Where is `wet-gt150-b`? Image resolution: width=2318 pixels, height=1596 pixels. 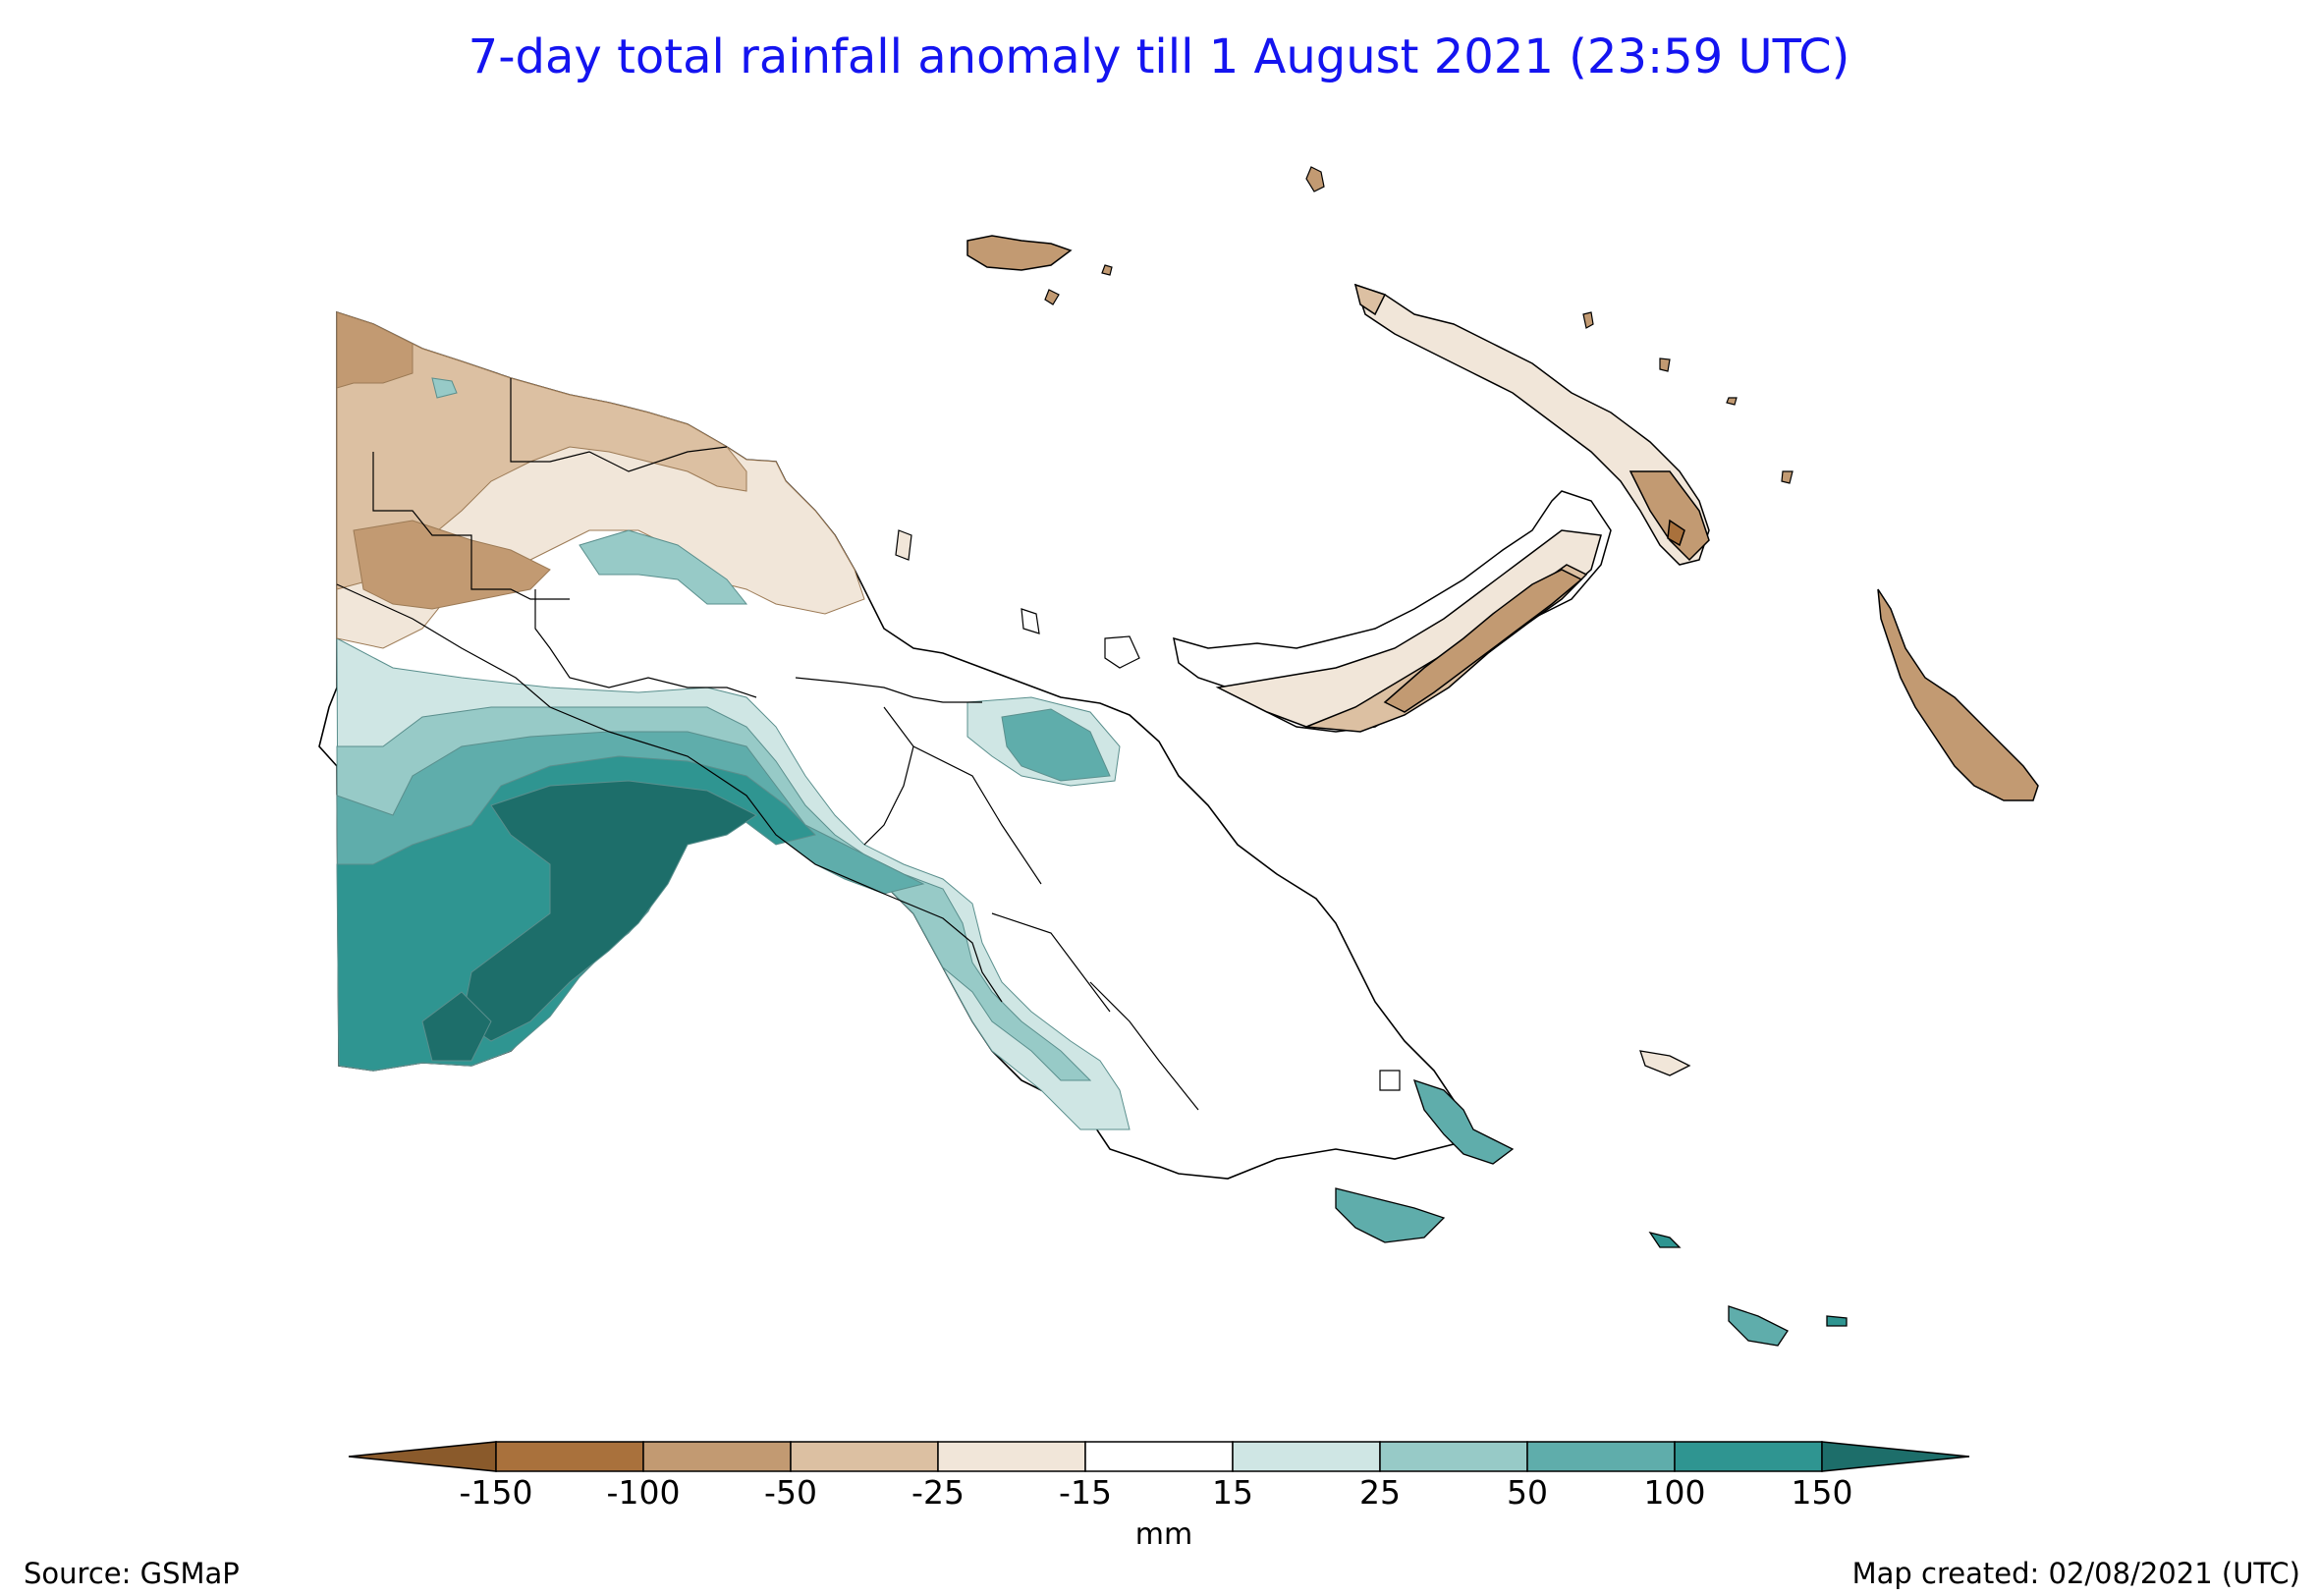 wet-gt150-b is located at coordinates (456, 1026).